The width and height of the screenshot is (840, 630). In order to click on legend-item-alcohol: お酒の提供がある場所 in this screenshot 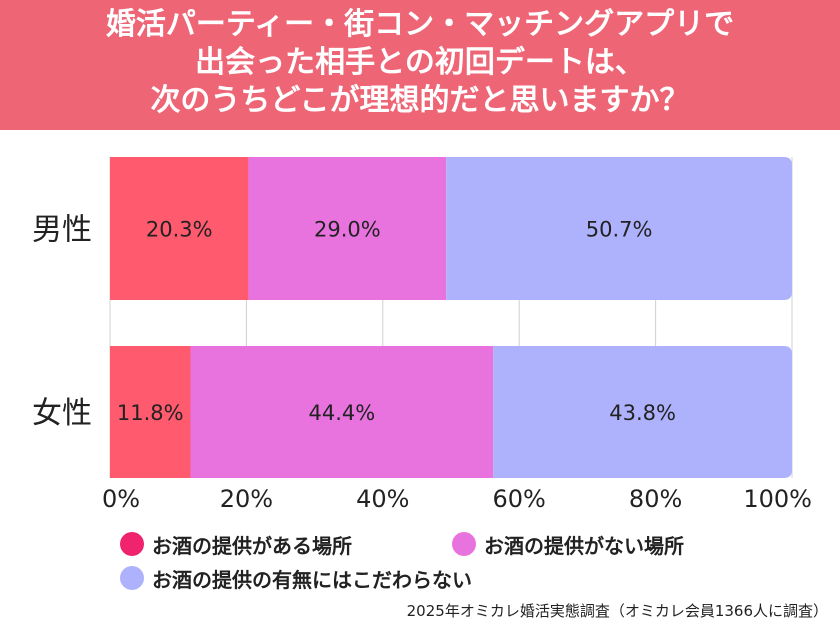, I will do `click(236, 544)`.